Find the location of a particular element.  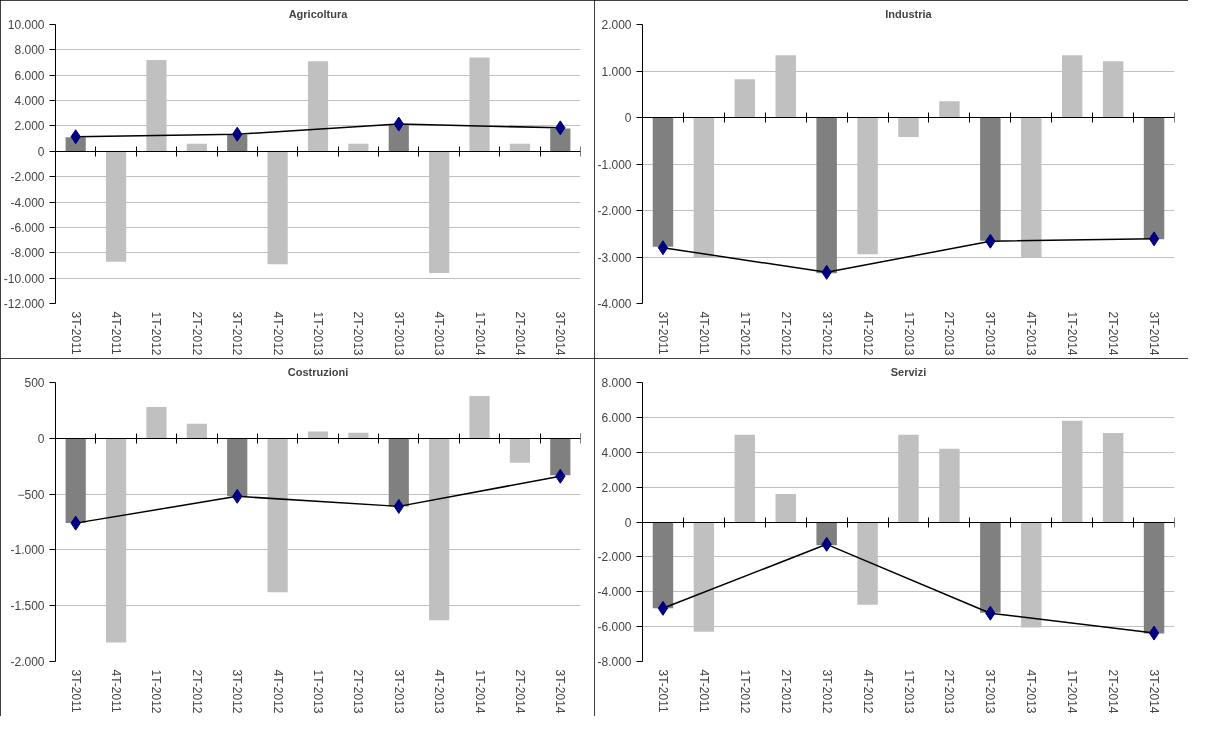

y-tick-label: 500 is located at coordinates (34, 383).